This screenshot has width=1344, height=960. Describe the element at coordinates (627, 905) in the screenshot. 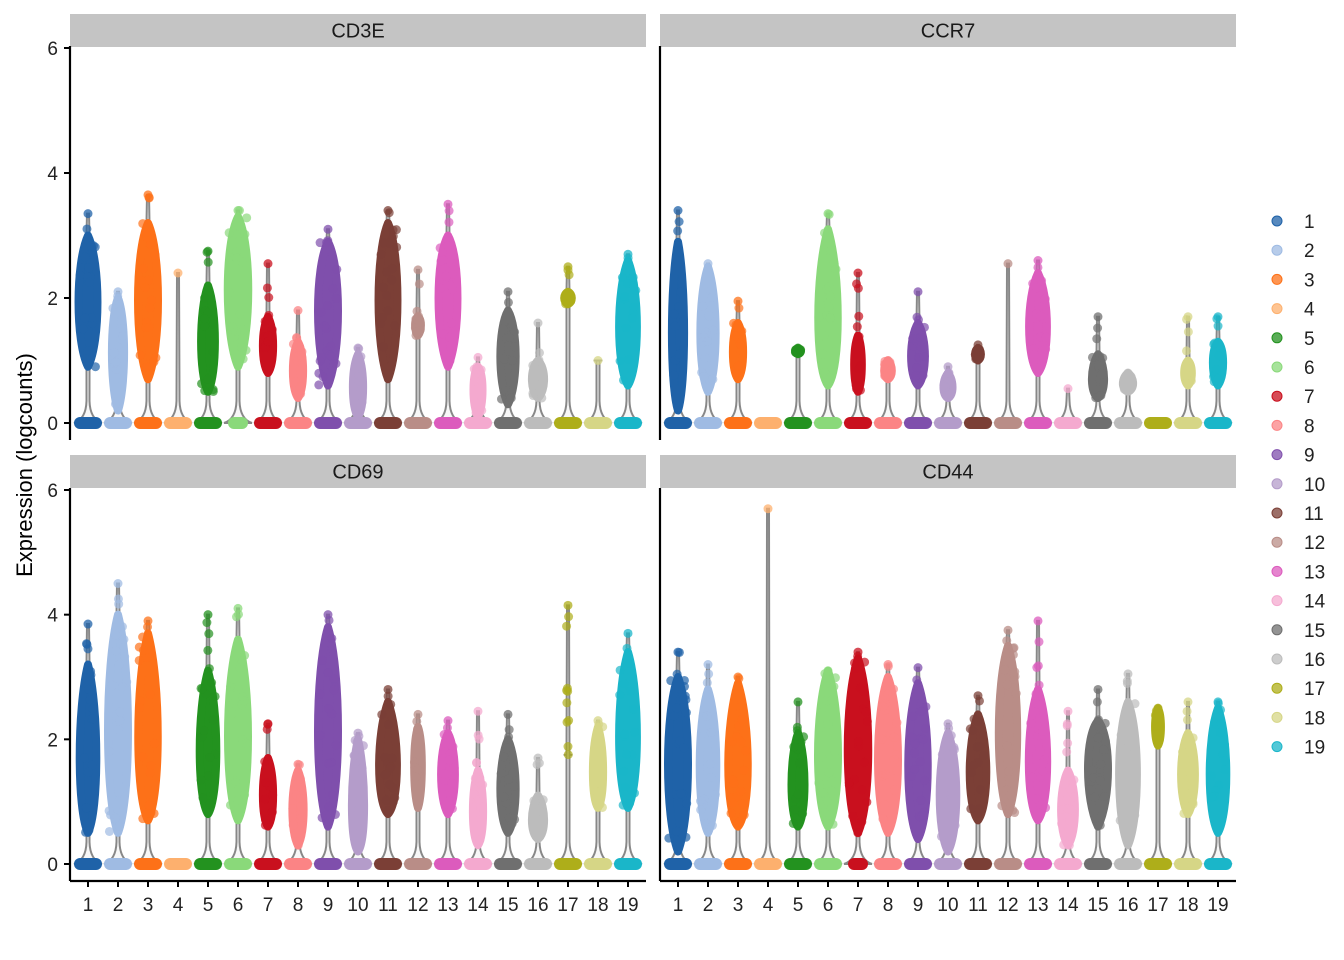

I see `x-tick-label: 19` at that location.